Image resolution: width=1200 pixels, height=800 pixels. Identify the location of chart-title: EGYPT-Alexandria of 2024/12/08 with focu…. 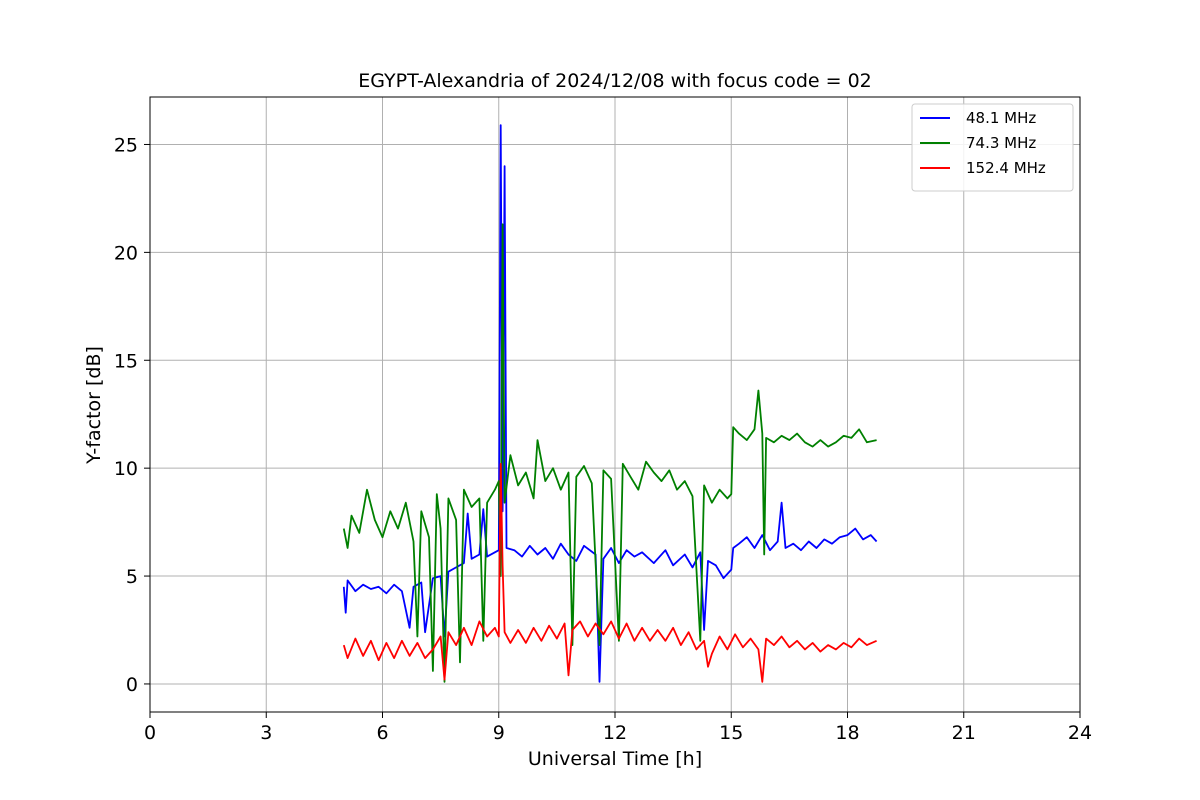
(615, 81).